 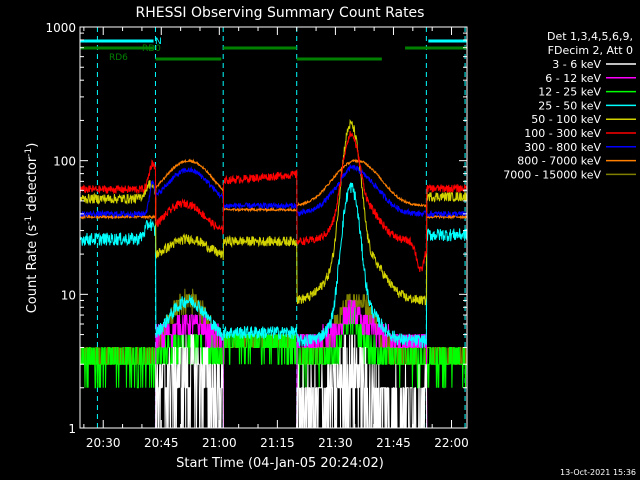 What do you see at coordinates (280, 463) in the screenshot?
I see `x-axis-label: Start Time (04-Jan-05 20:24:02)` at bounding box center [280, 463].